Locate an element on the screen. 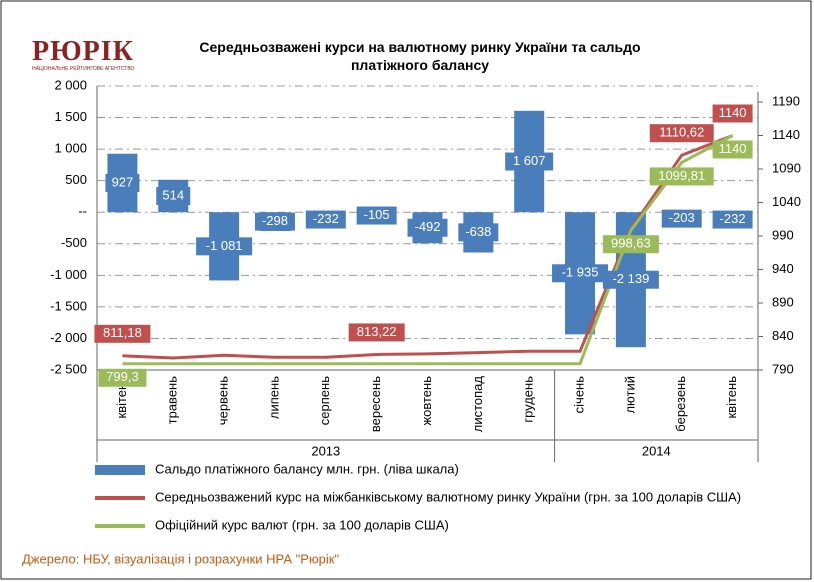 The height and width of the screenshot is (582, 814). bar-value-label: -298 is located at coordinates (275, 220).